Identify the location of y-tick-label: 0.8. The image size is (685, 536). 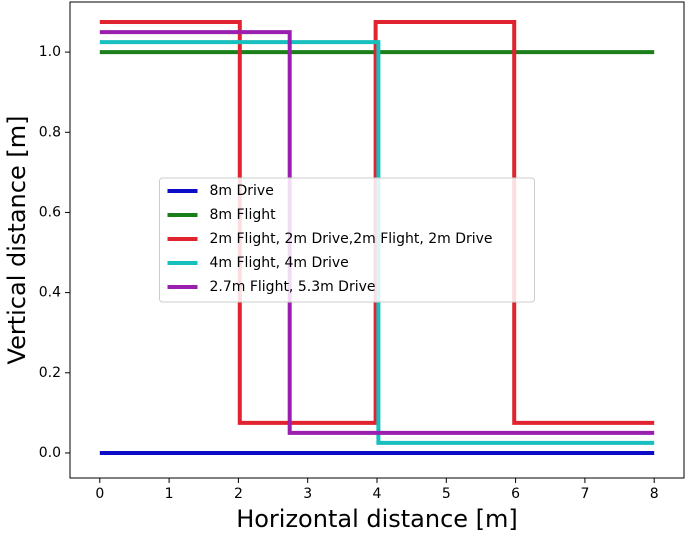
(50, 132).